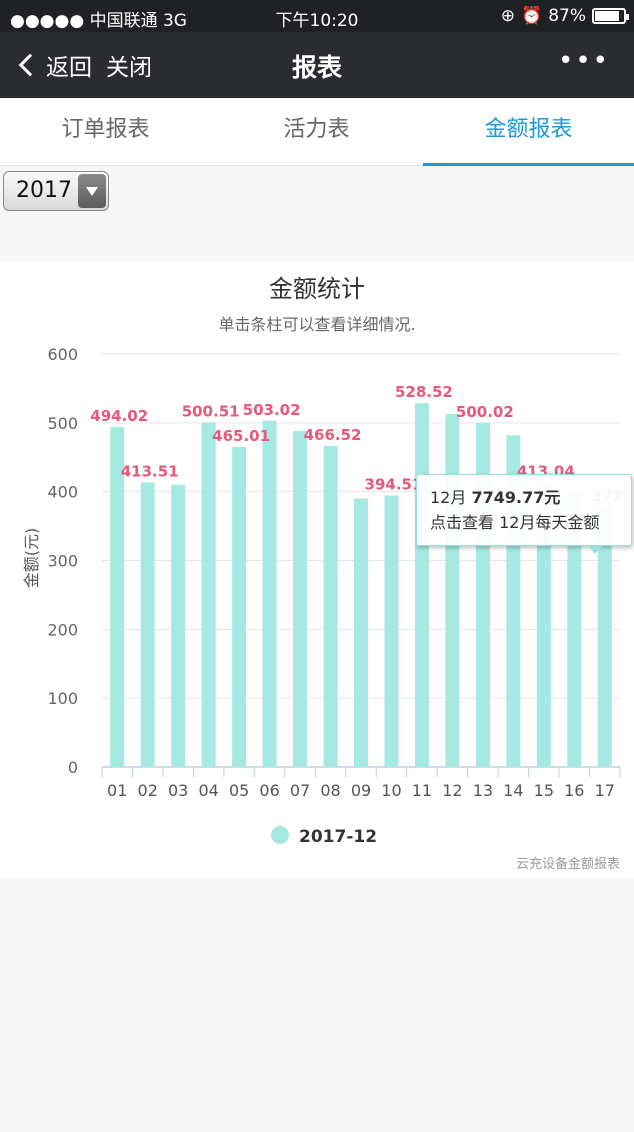  What do you see at coordinates (148, 790) in the screenshot?
I see `x-tick-label: 02` at bounding box center [148, 790].